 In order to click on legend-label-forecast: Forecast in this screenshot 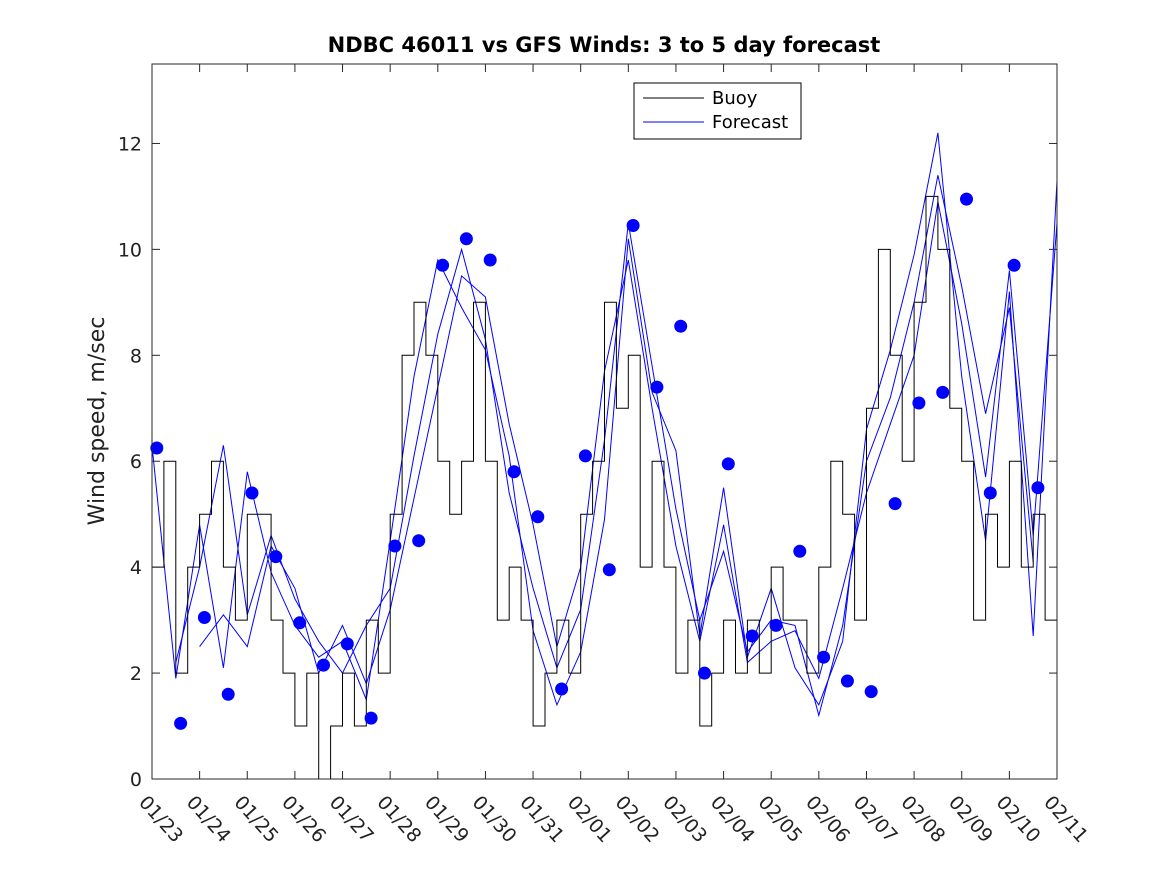, I will do `click(750, 122)`.